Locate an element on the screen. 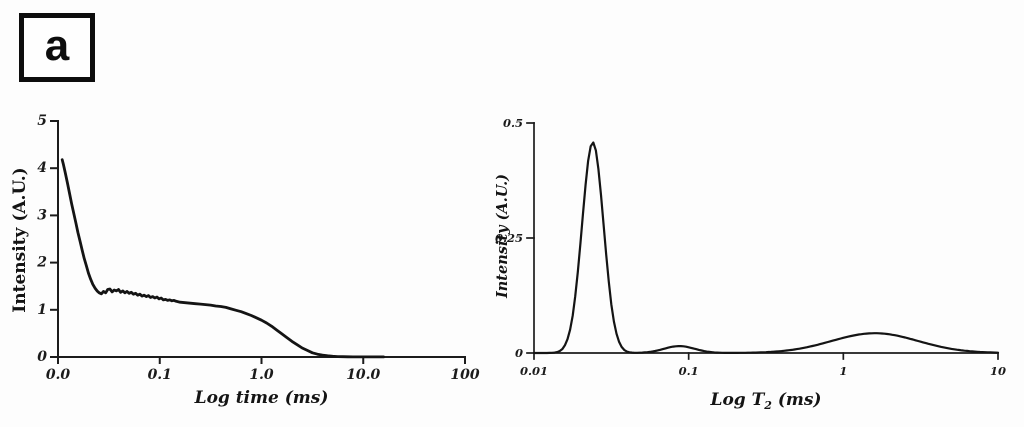  y-axis-label-right: Intensity (A.U.) is located at coordinates (502, 236).